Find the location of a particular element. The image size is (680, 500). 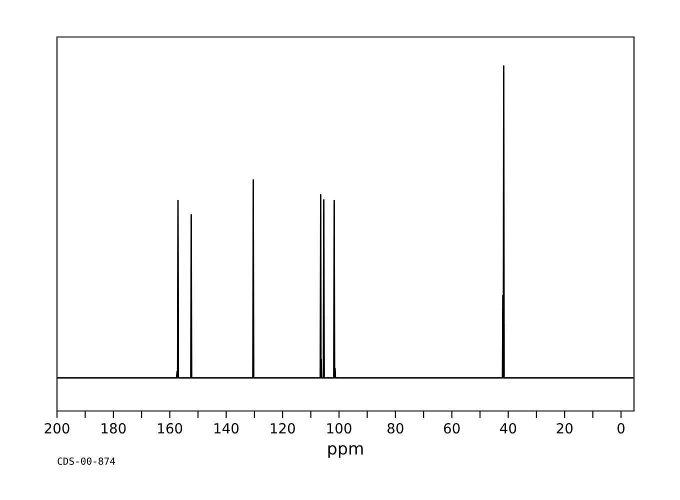

text: CDS-00-874 is located at coordinates (87, 461).